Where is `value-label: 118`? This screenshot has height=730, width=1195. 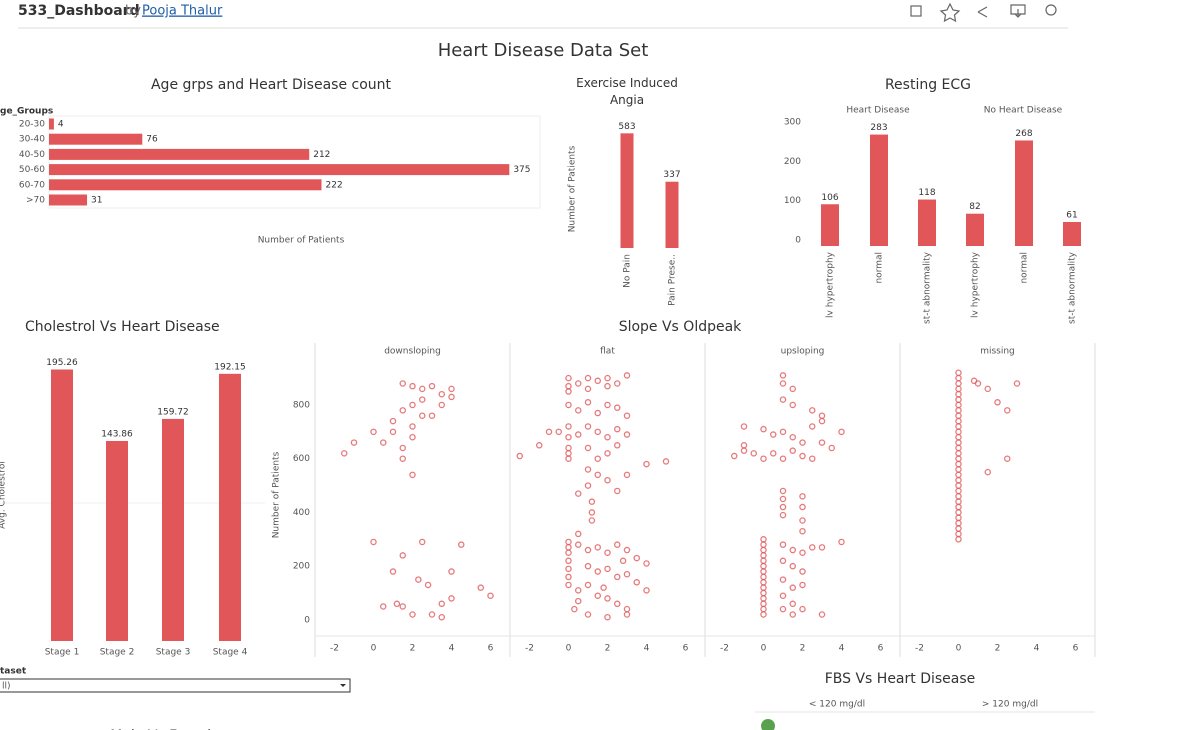 value-label: 118 is located at coordinates (926, 193).